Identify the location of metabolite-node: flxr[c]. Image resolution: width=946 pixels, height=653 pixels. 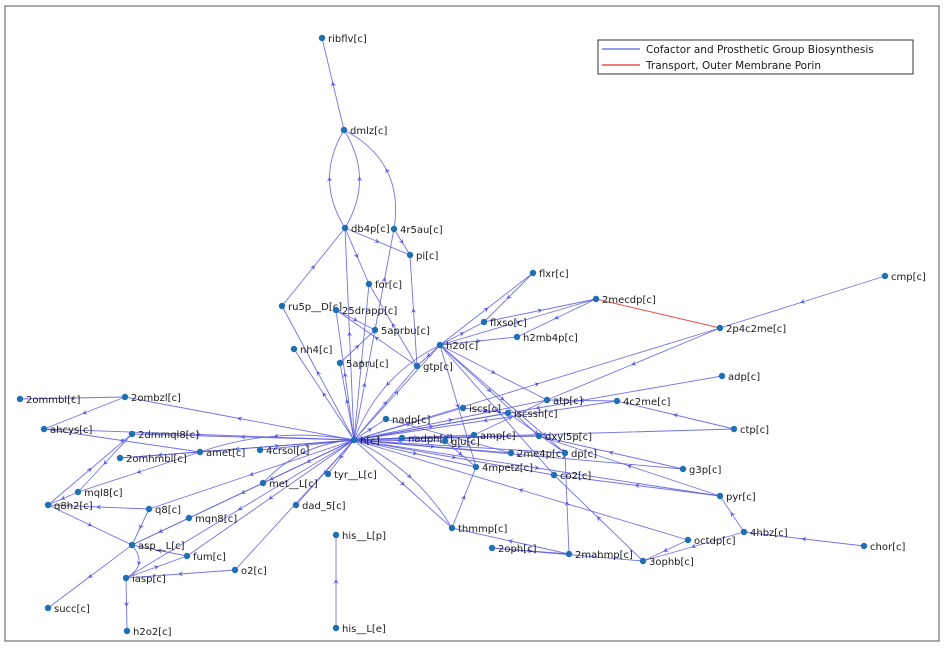
(549, 274).